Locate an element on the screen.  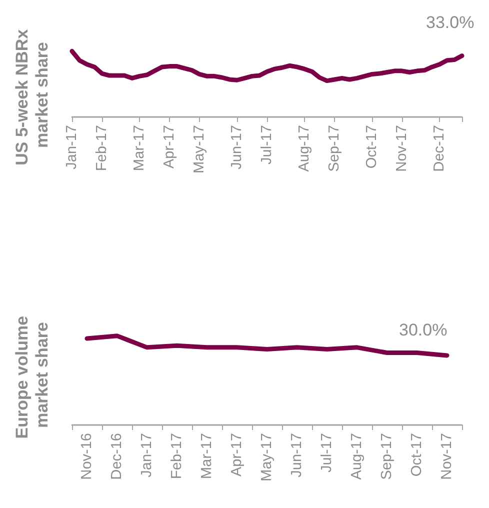
annotation: 30.0% is located at coordinates (423, 330).